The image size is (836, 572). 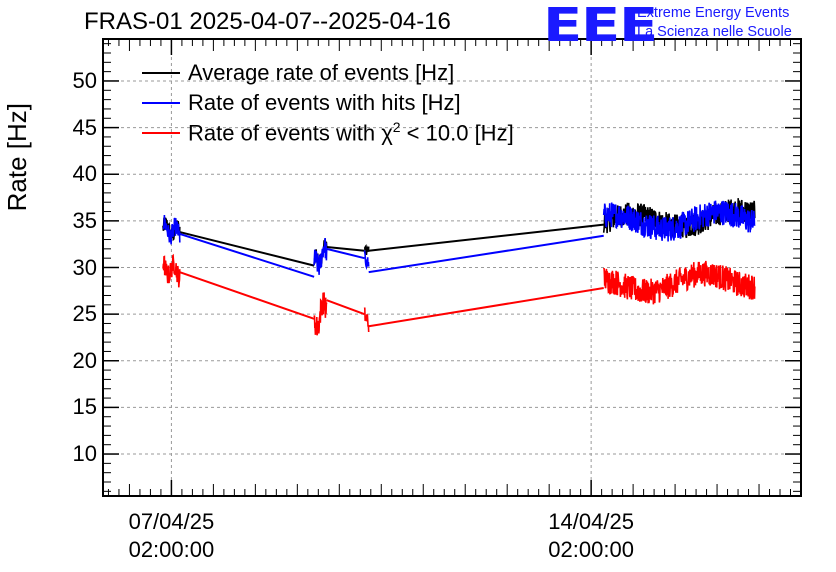 What do you see at coordinates (396, 127) in the screenshot?
I see `legend-label-chi2-sup: 2` at bounding box center [396, 127].